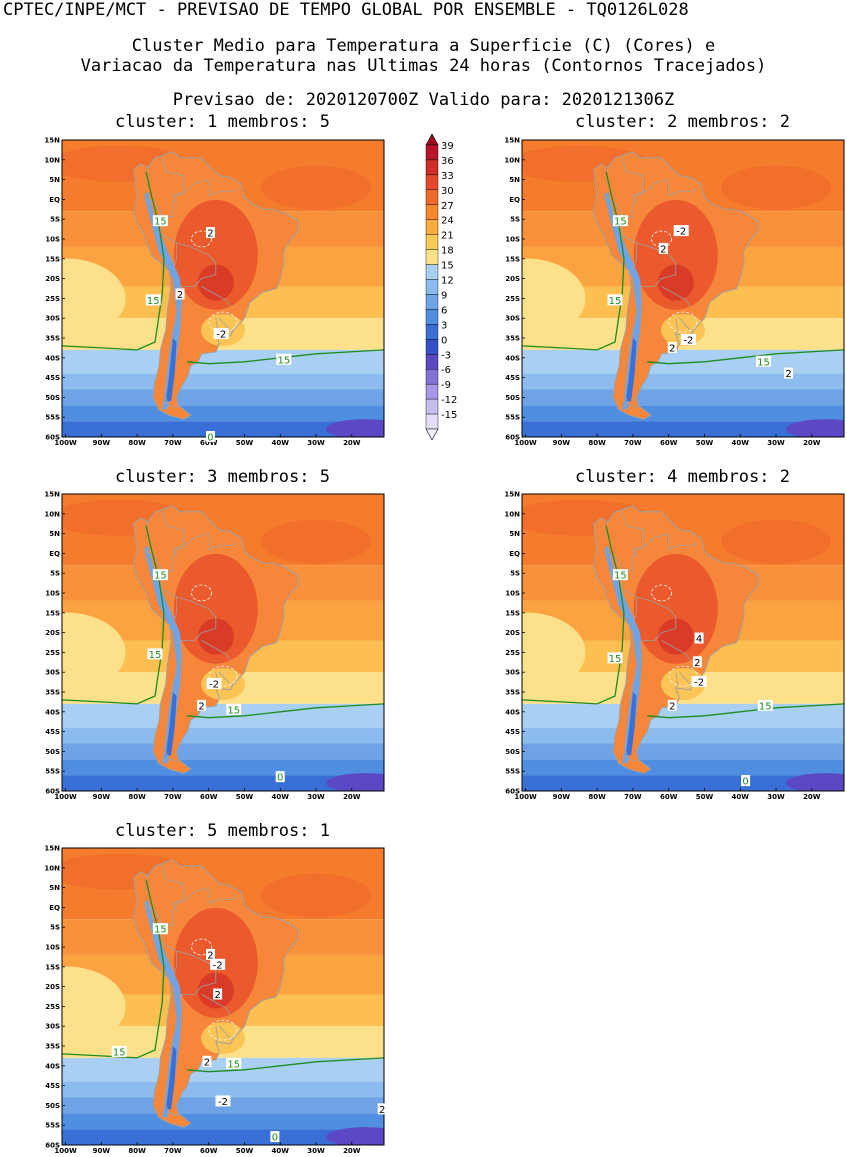 The image size is (847, 1157). Describe the element at coordinates (682, 122) in the screenshot. I see `cluster-2-title: cluster: 2 membros: 2` at that location.